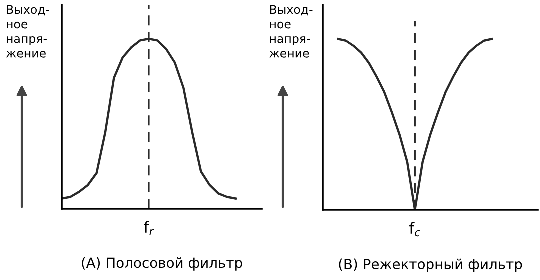 This screenshot has width=540, height=280. Describe the element at coordinates (149, 228) in the screenshot. I see `text: f$_{r}$` at that location.